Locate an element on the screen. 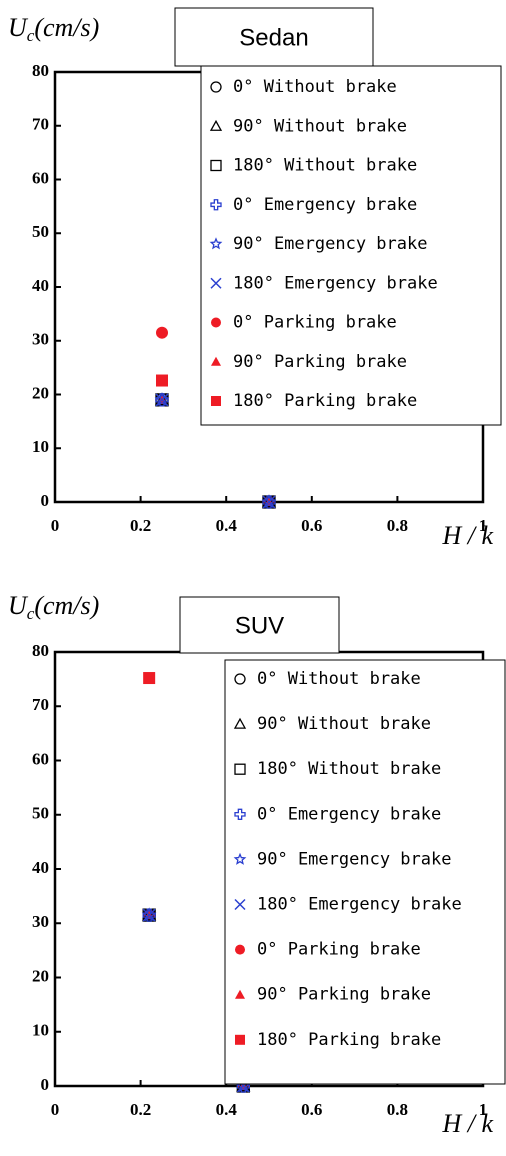  chart-title: Sedan is located at coordinates (273, 37).